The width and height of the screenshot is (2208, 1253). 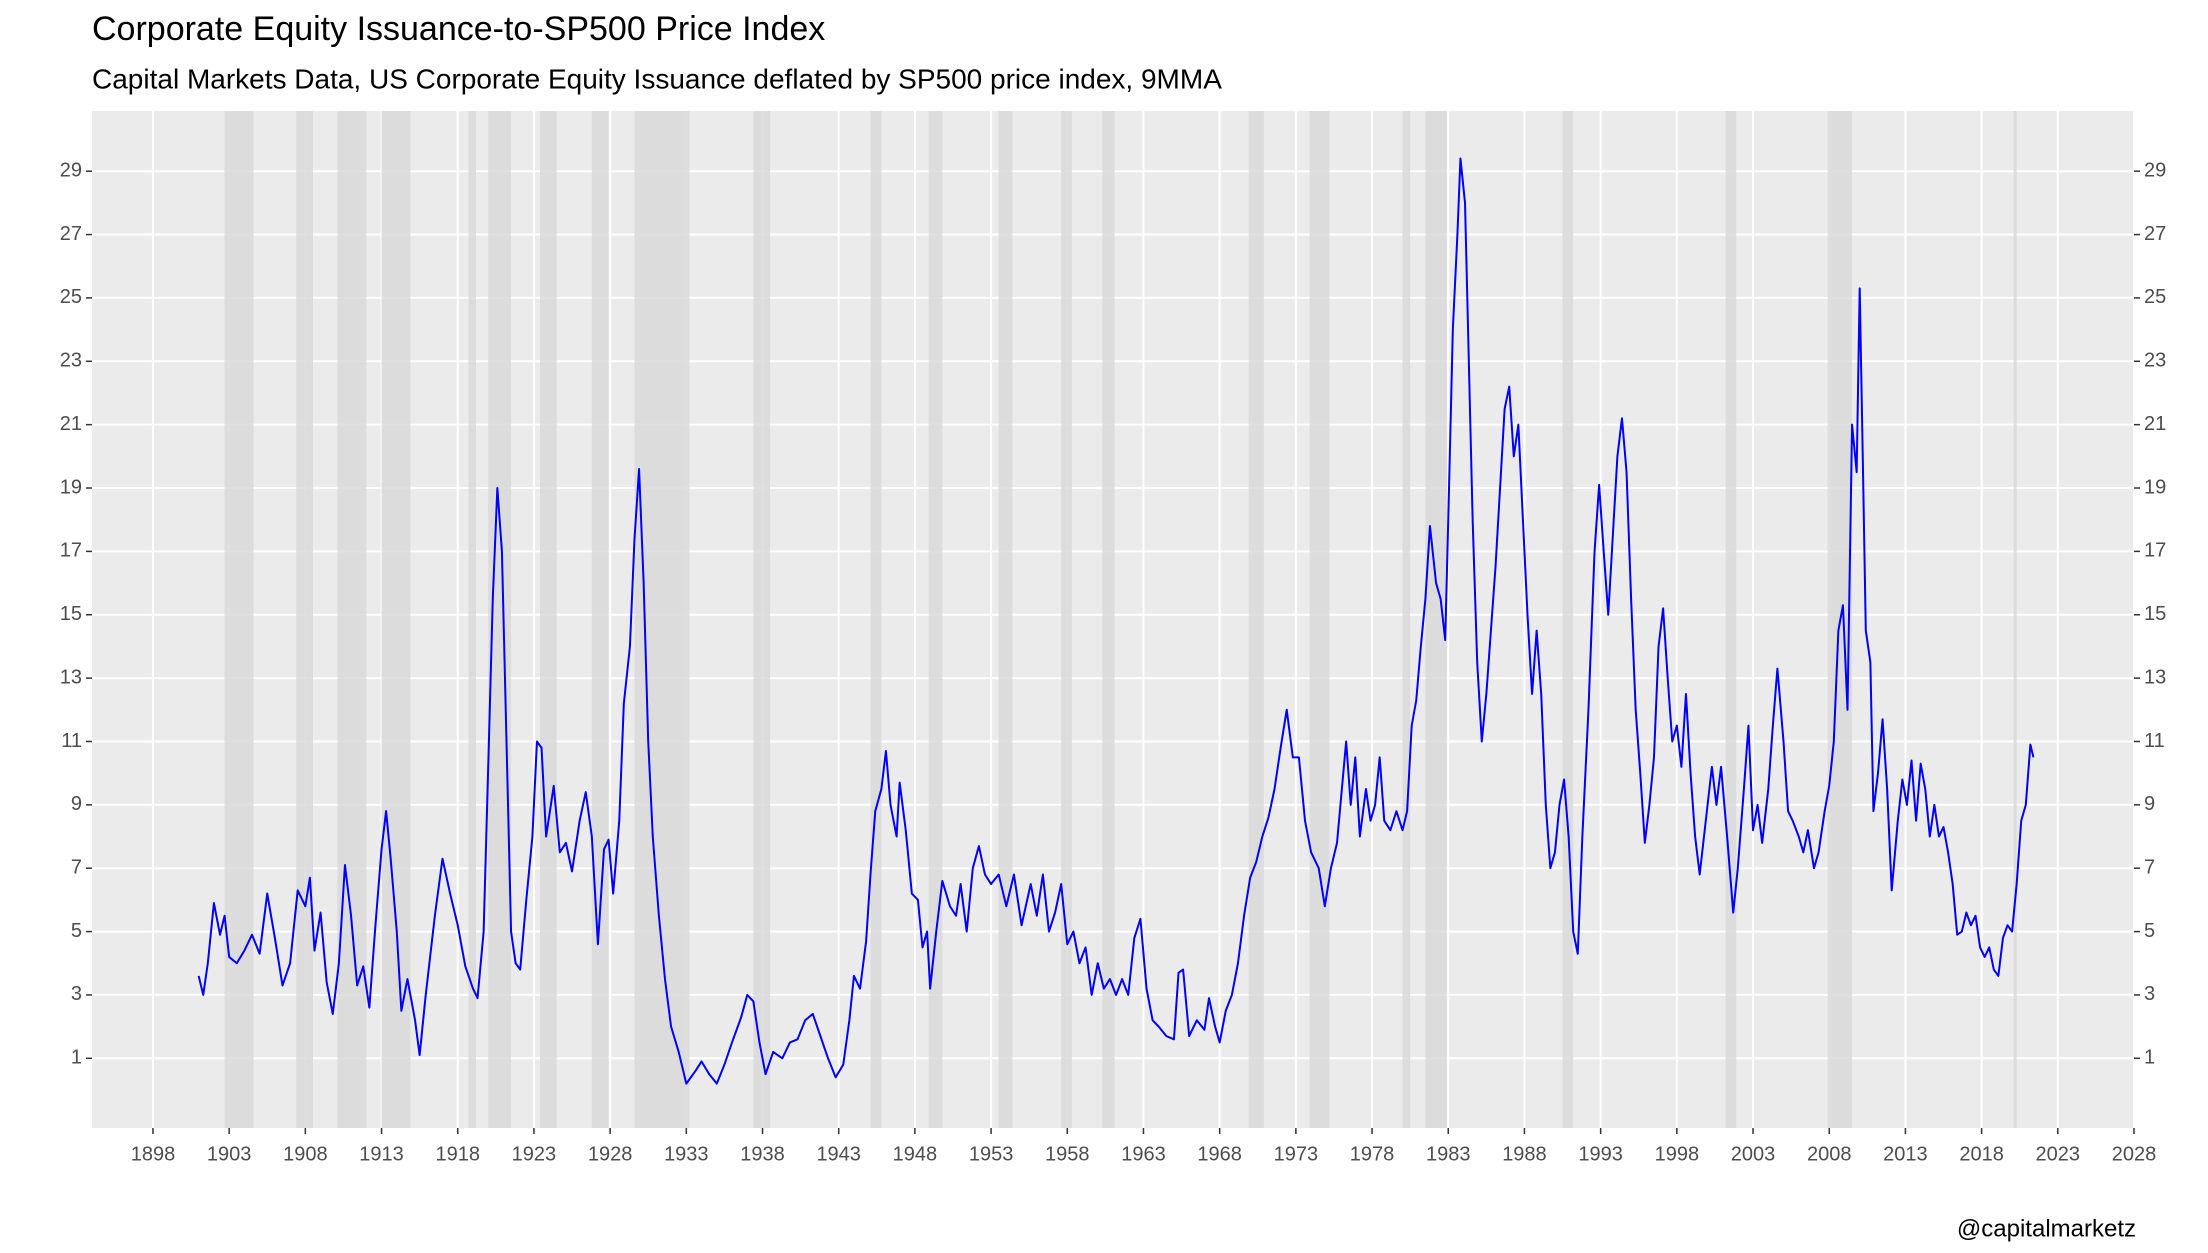 I want to click on x-tick-label: 2008, so click(x=1829, y=1154).